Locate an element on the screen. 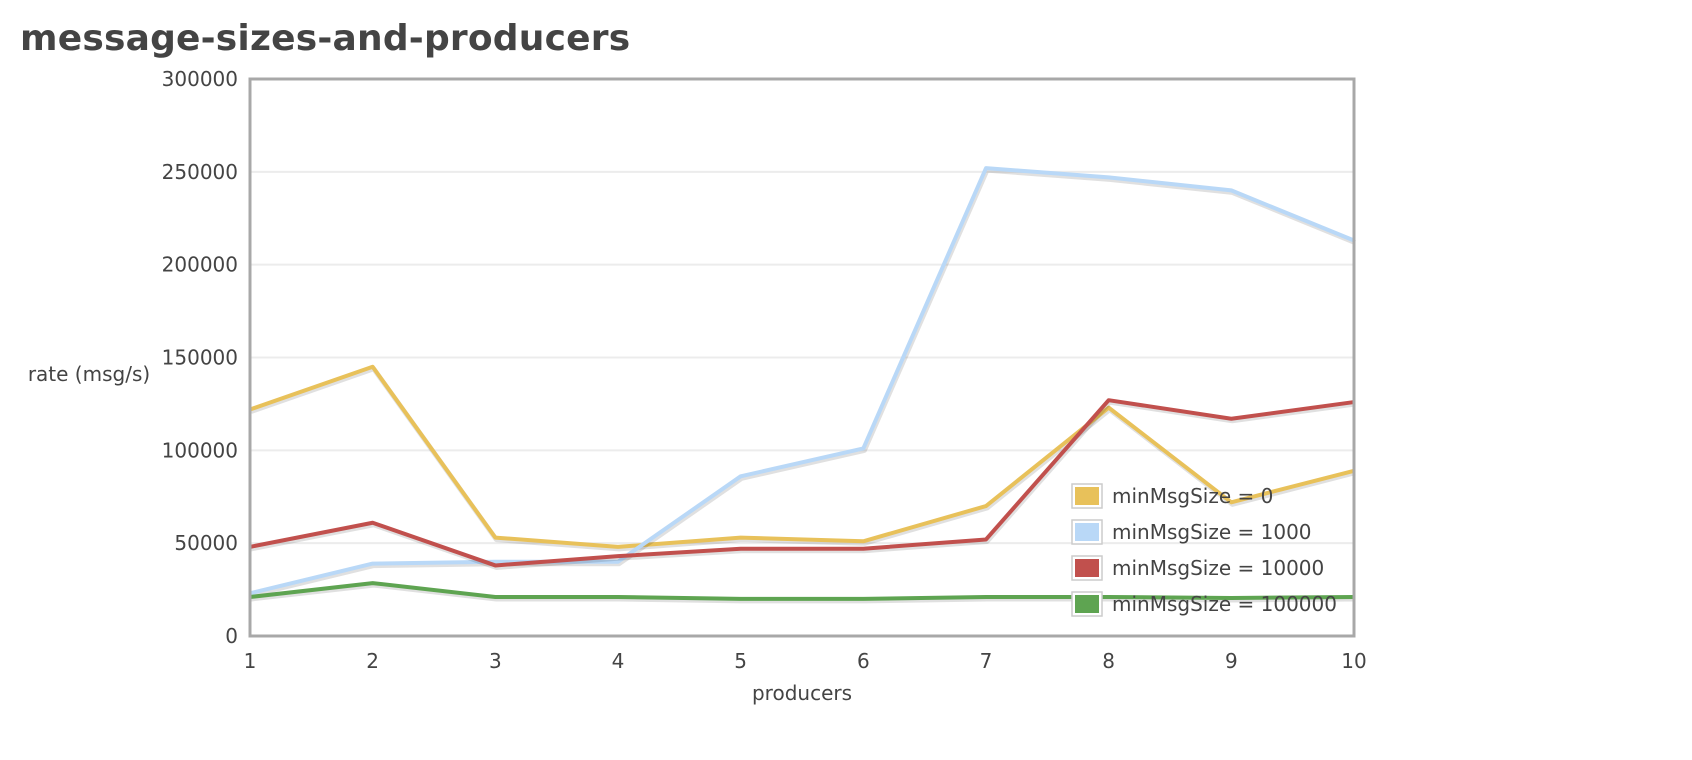 The image size is (1692, 760). y-axis-label: rate (msg/s) is located at coordinates (89, 374).